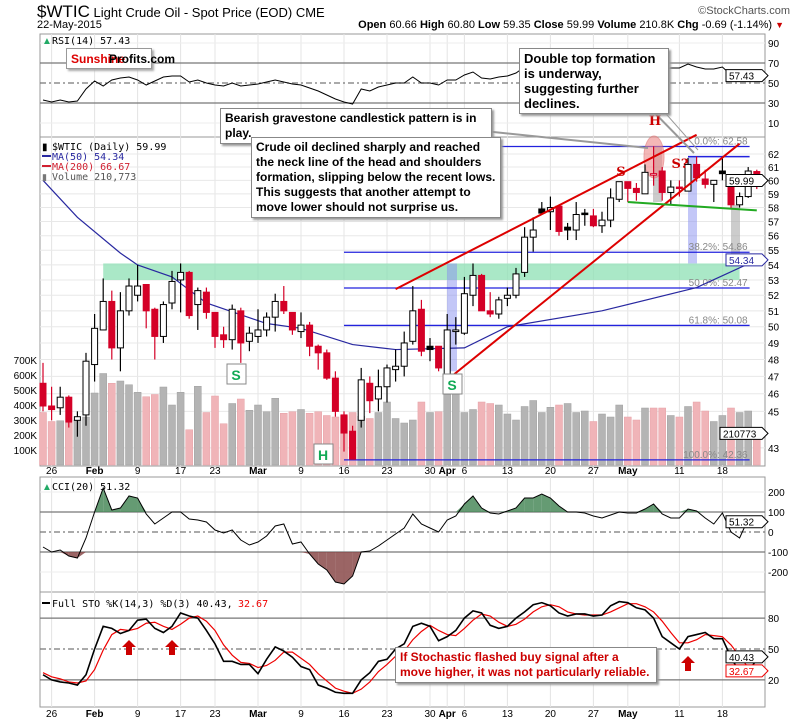  Describe the element at coordinates (747, 522) in the screenshot. I see `cci-last-value-box` at that location.